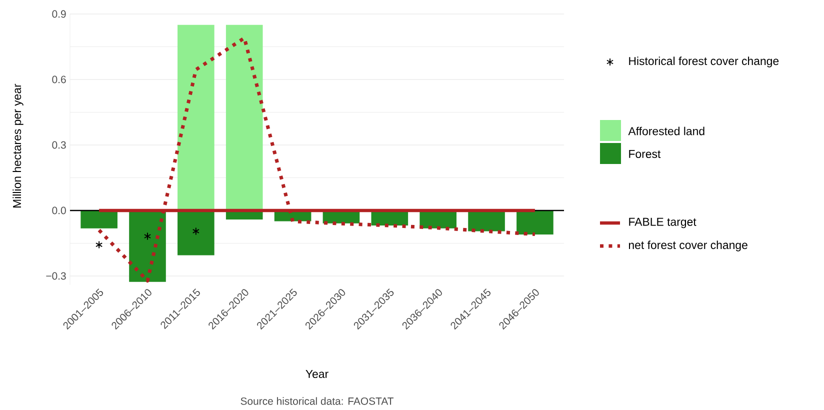 The image size is (824, 410). I want to click on y-tick-label: −0.3, so click(56, 276).